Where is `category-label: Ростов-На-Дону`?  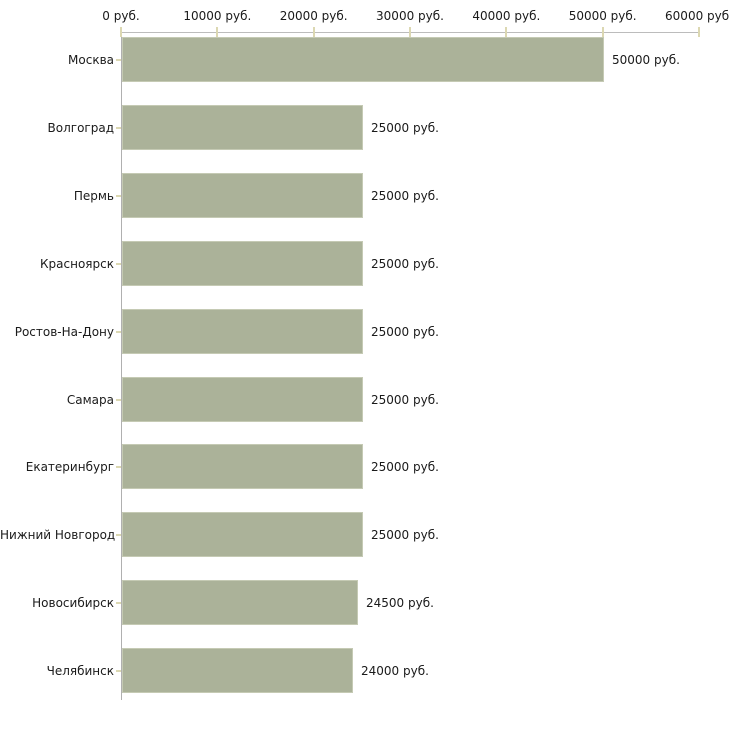
category-label: Ростов-На-Дону is located at coordinates (64, 331).